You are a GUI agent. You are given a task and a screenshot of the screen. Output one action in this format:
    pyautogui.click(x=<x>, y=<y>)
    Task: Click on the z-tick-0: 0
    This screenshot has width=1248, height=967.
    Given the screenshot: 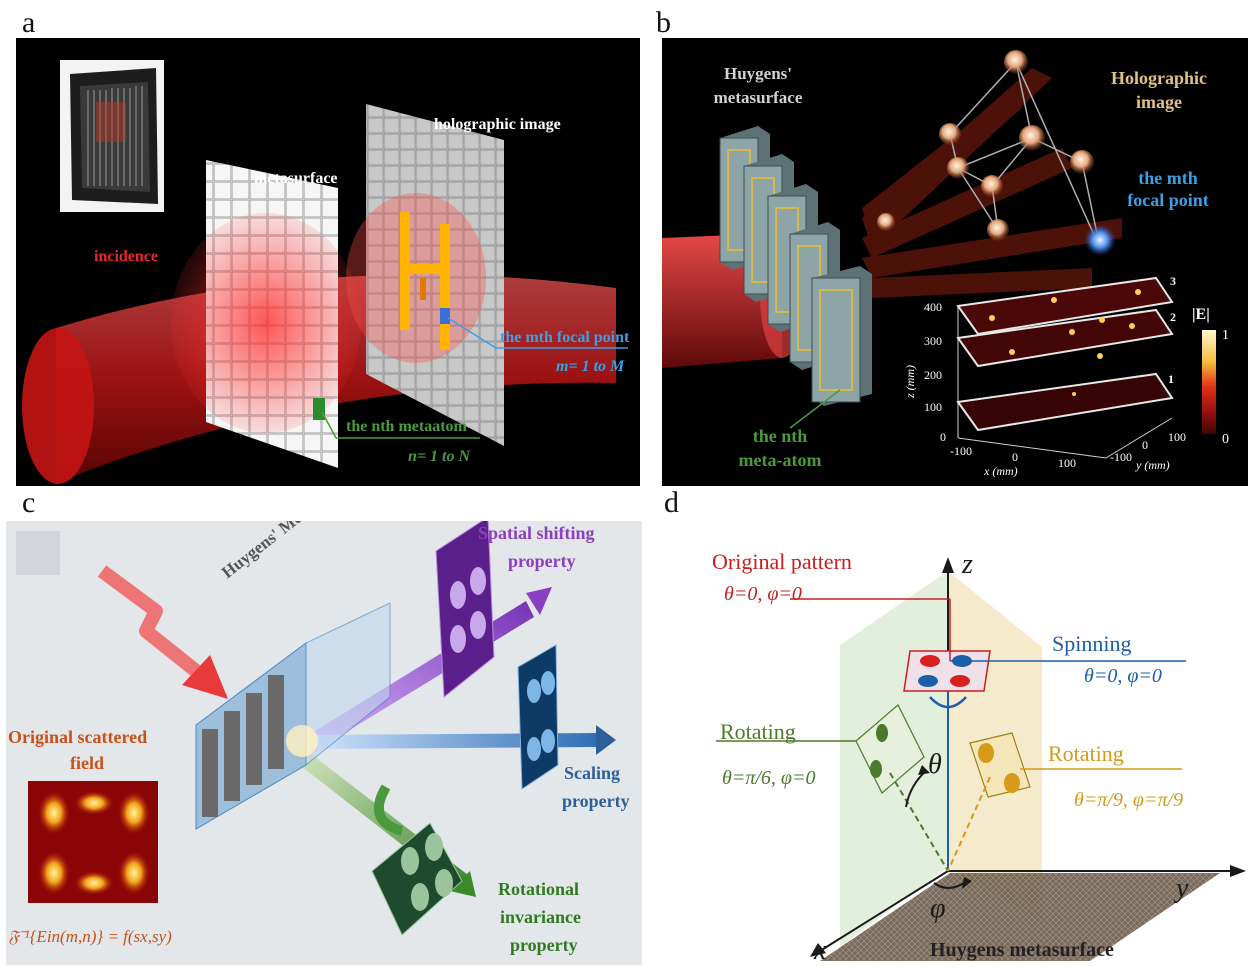 What is the action you would take?
    pyautogui.click(x=943, y=437)
    